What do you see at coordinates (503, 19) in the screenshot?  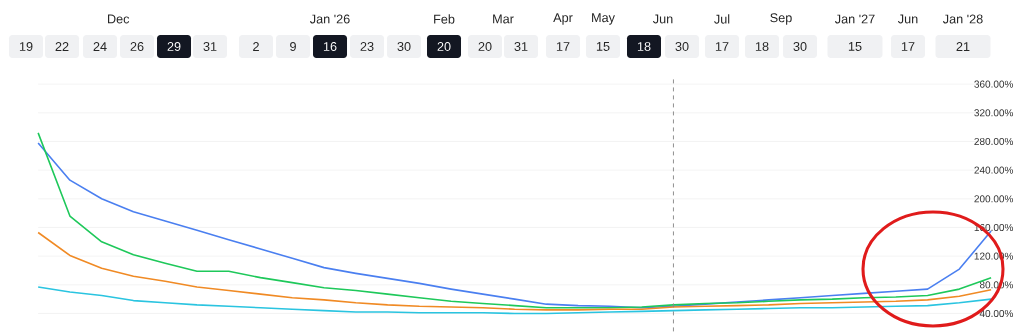 I see `text: Mar` at bounding box center [503, 19].